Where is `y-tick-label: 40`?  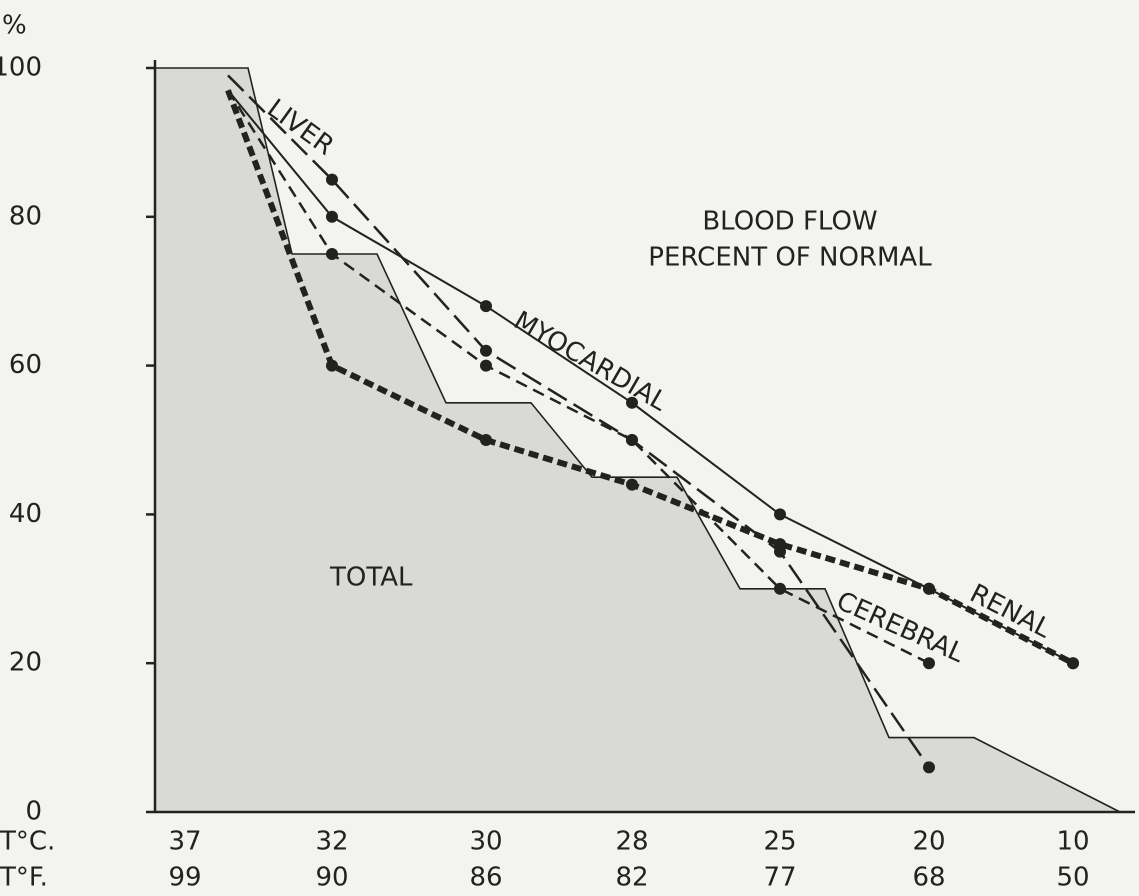 y-tick-label: 40 is located at coordinates (25, 514).